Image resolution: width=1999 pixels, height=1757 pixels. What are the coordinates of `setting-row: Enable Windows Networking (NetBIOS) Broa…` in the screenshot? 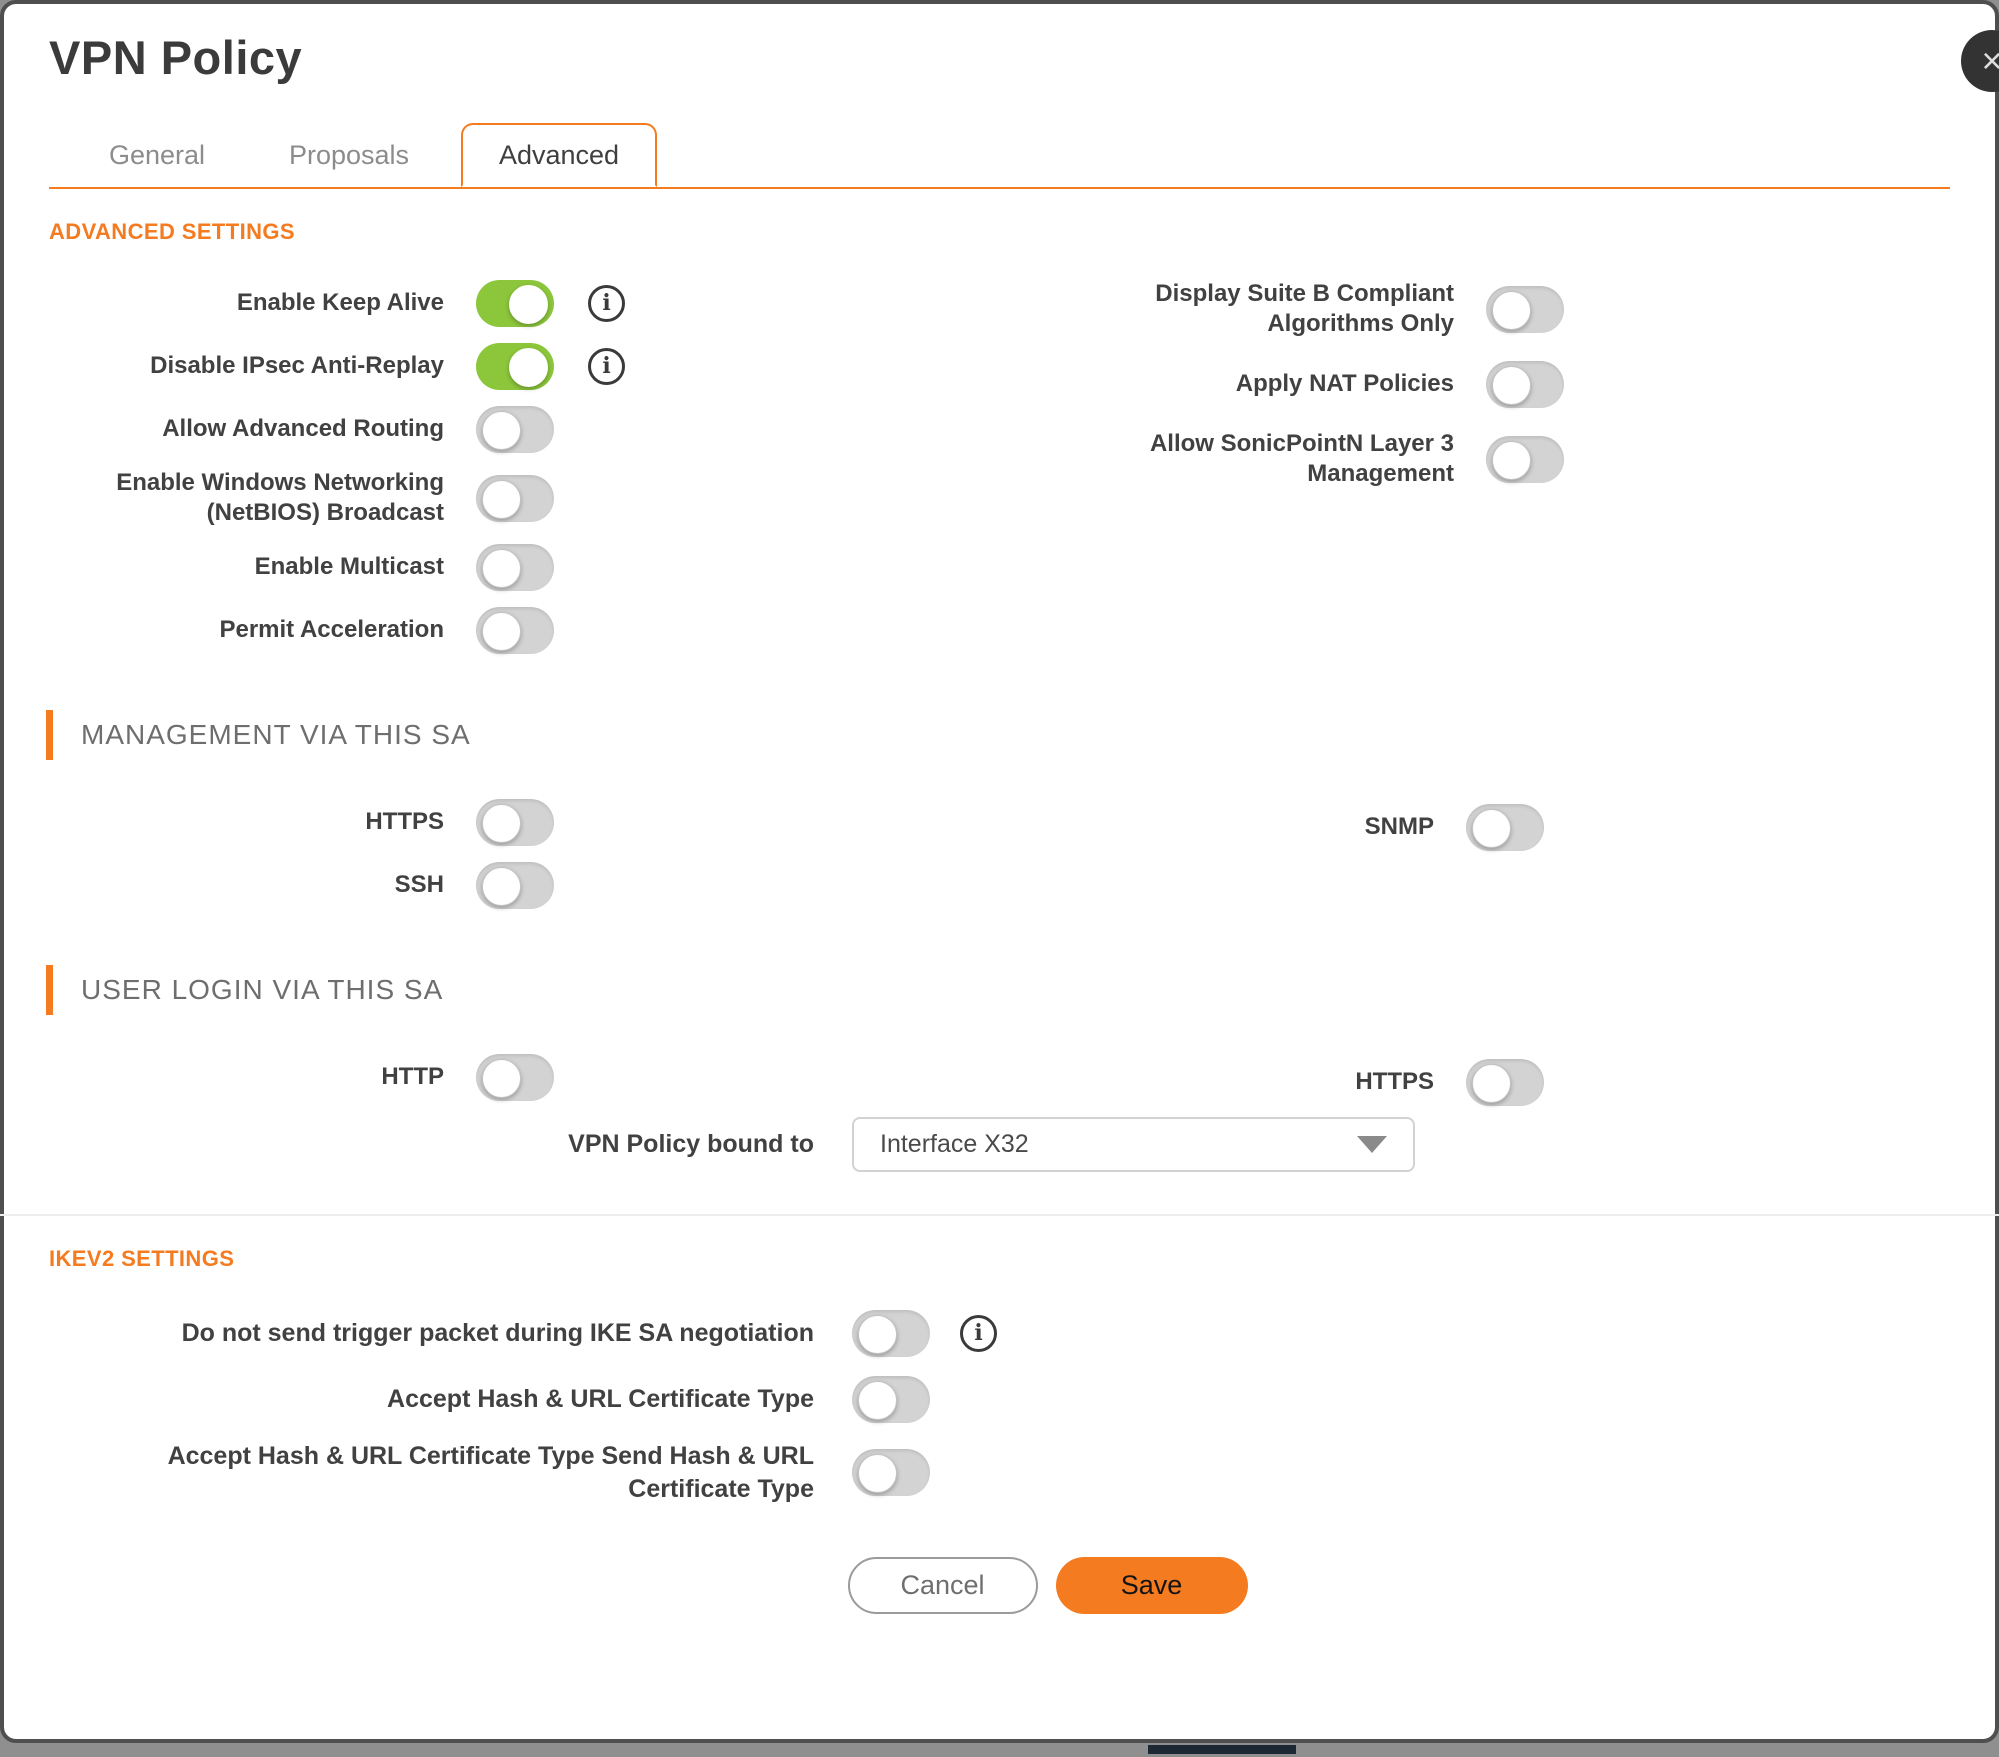 It's located at (999, 498).